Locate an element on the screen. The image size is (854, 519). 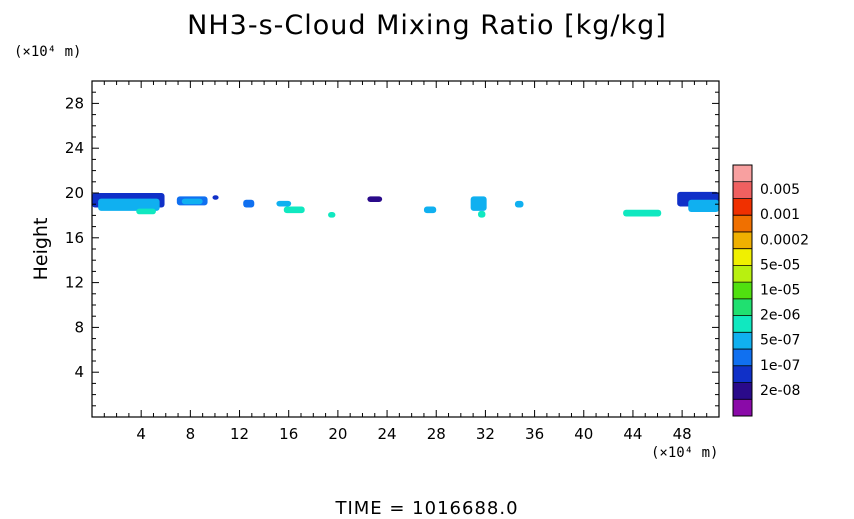
x-tick-label: 40 is located at coordinates (583, 434).